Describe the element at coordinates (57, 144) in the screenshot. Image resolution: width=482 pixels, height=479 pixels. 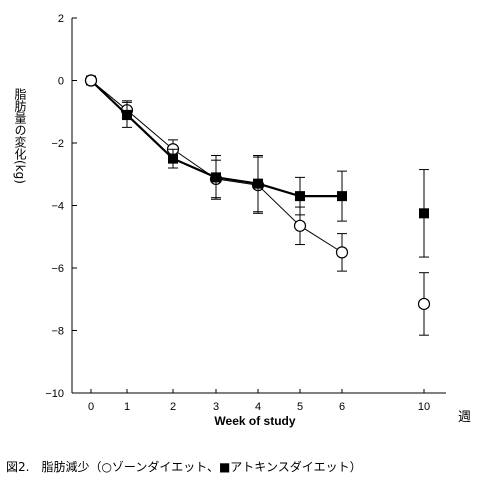
I see `y-tick-label: −2` at that location.